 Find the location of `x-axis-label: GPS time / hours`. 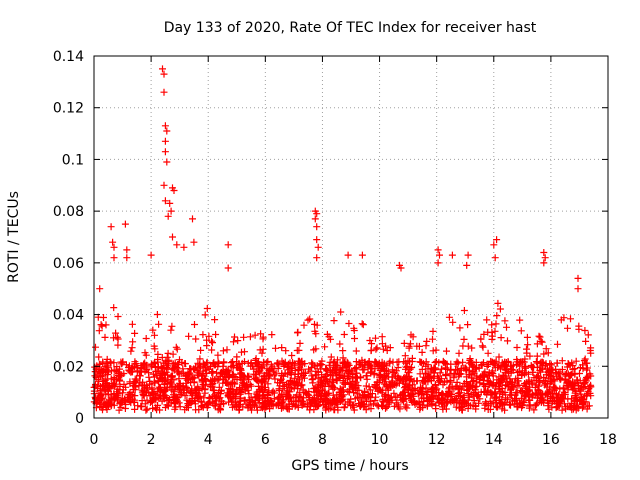

x-axis-label: GPS time / hours is located at coordinates (349, 466).